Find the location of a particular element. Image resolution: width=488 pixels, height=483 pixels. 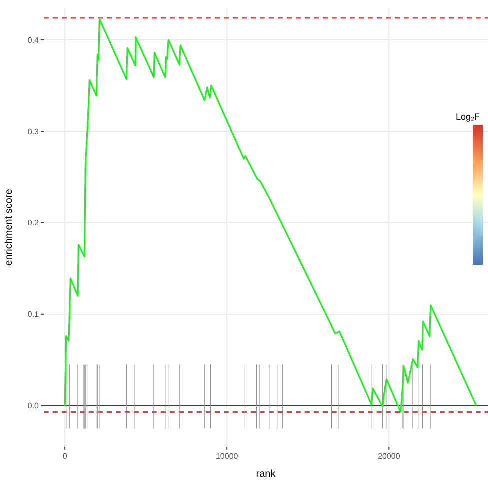

y-tick-label: 0.4 is located at coordinates (34, 40).